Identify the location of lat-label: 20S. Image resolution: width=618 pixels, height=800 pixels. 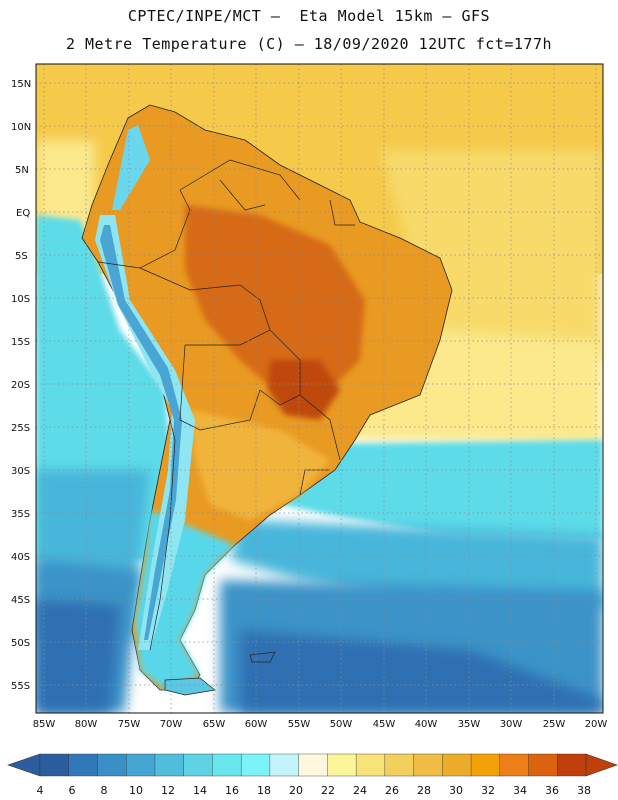
(20, 385).